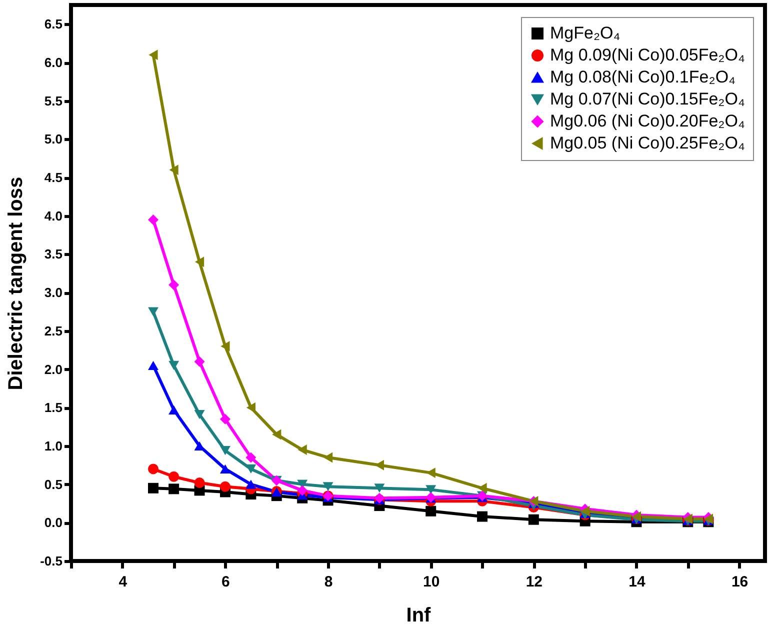 The image size is (778, 637). Describe the element at coordinates (226, 582) in the screenshot. I see `x-tick-label: 6` at that location.